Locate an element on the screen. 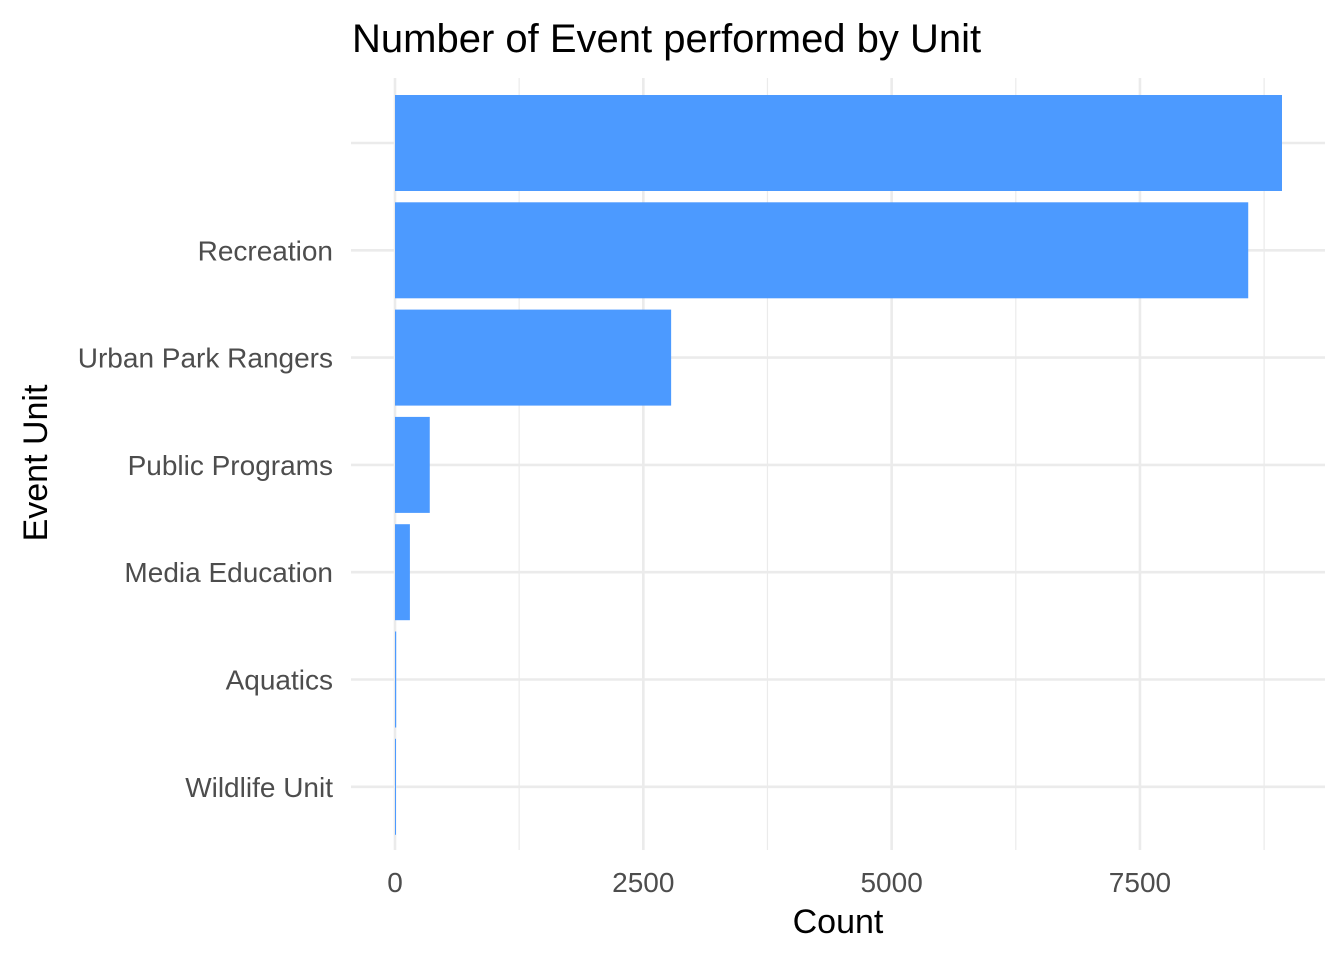 This screenshot has height=960, width=1344. bar-media-education is located at coordinates (402, 572).